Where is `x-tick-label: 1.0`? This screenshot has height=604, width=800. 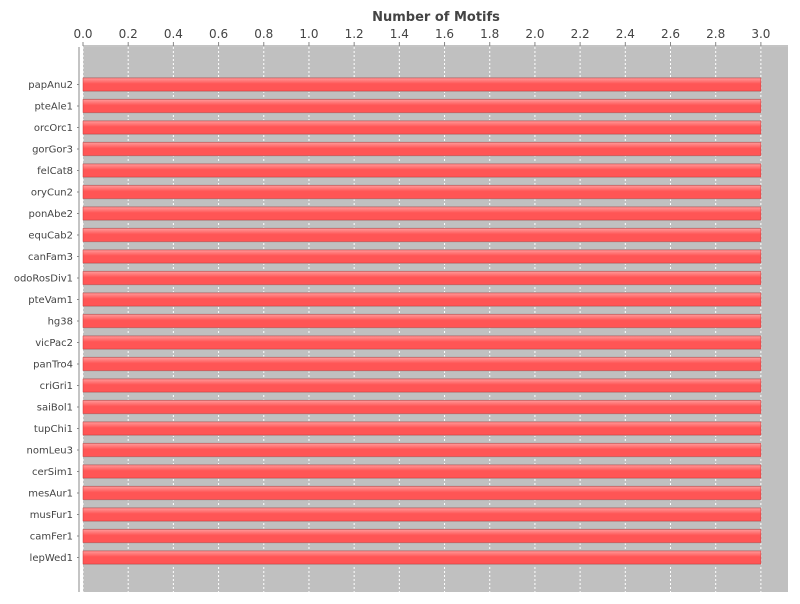
x-tick-label: 1.0 is located at coordinates (308, 34).